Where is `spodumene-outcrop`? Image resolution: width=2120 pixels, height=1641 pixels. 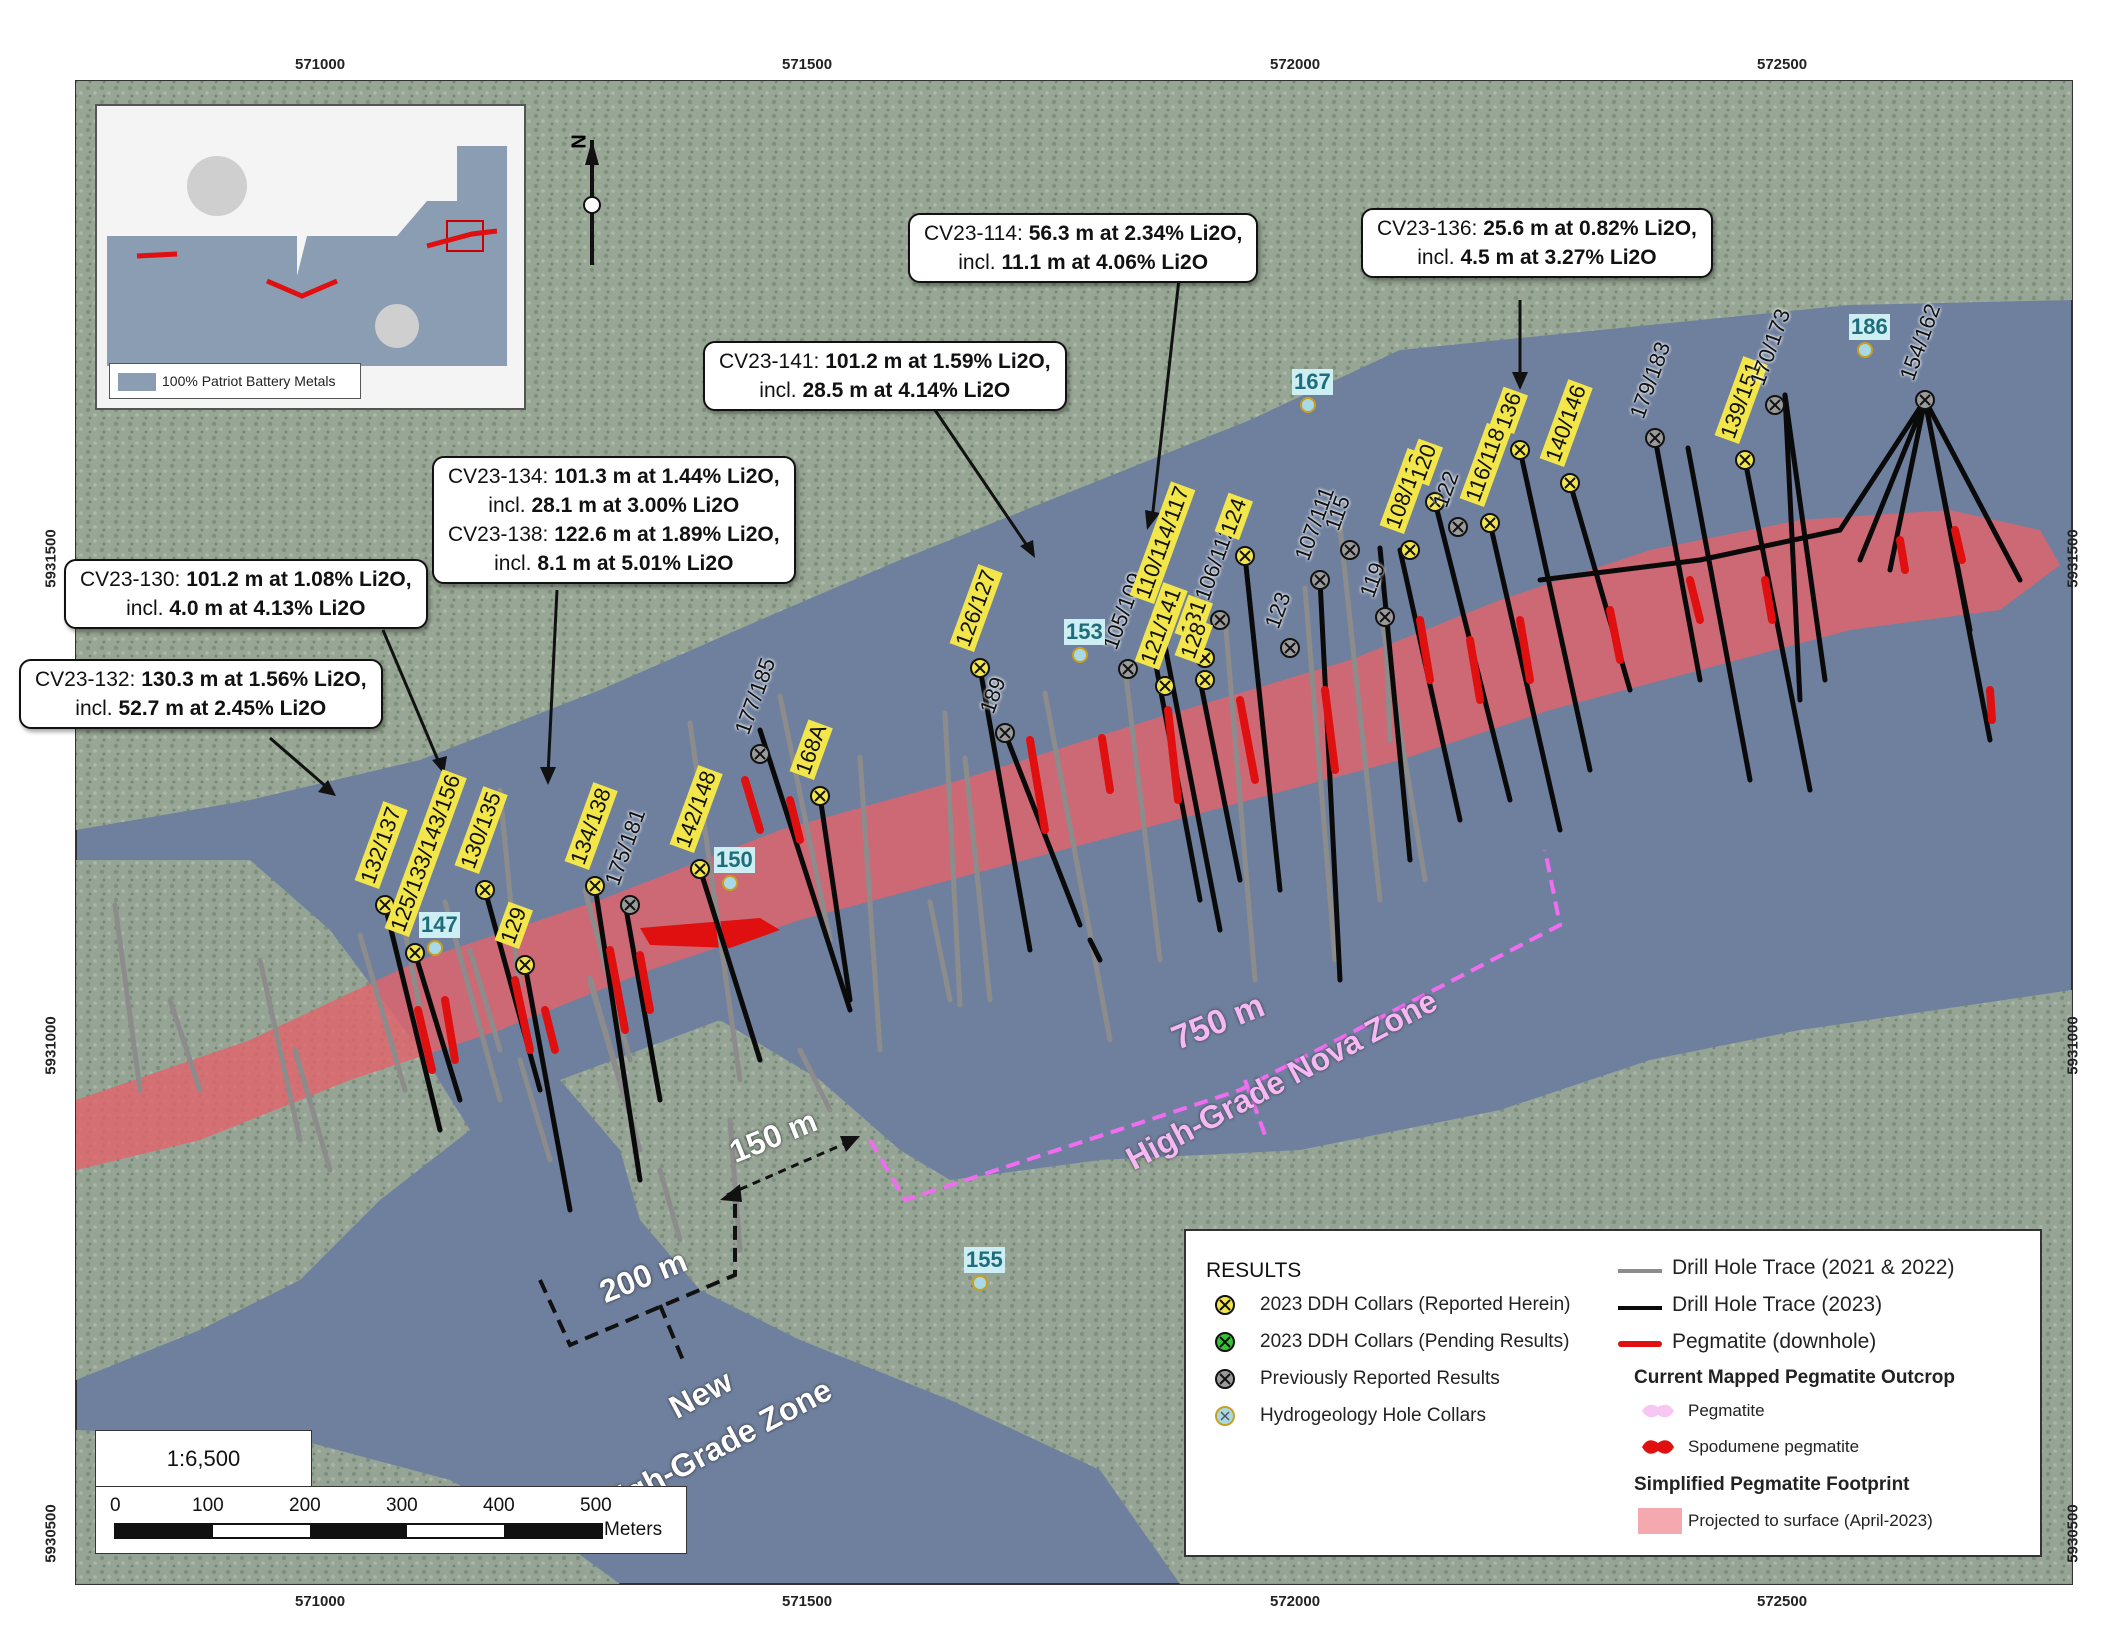
spodumene-outcrop is located at coordinates (710, 933).